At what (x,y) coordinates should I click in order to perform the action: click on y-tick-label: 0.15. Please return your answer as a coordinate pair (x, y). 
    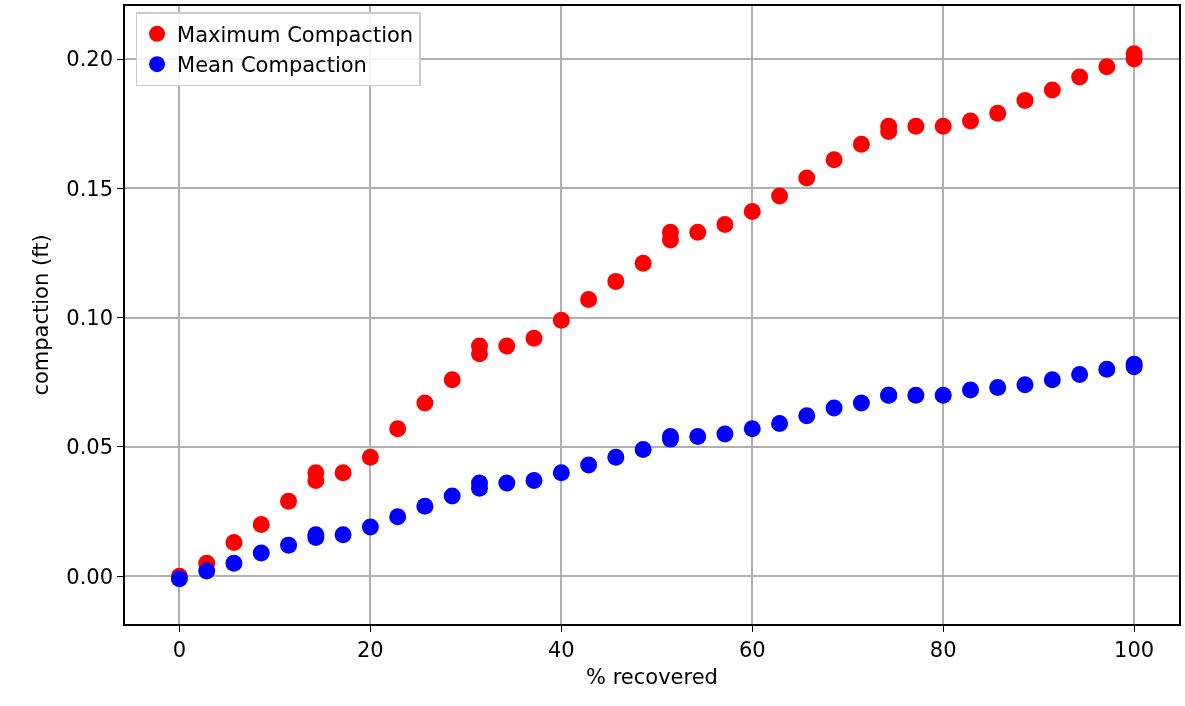
    Looking at the image, I should click on (90, 188).